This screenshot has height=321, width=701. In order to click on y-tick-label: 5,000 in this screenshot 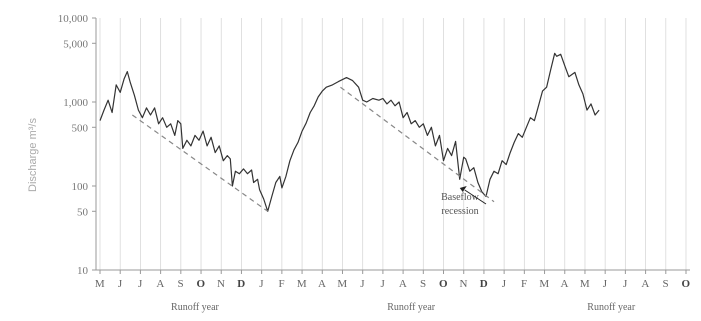, I will do `click(75, 44)`.